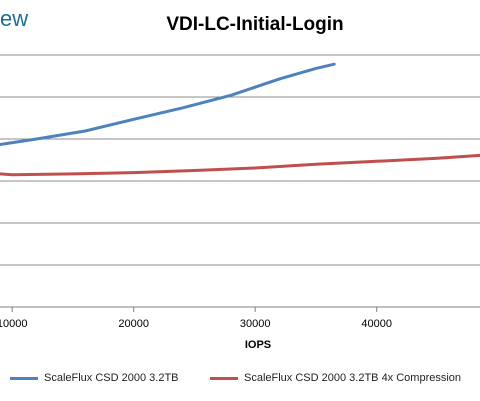 This screenshot has width=480, height=401. What do you see at coordinates (14, 18) in the screenshot?
I see `brand-logo-text: ew` at bounding box center [14, 18].